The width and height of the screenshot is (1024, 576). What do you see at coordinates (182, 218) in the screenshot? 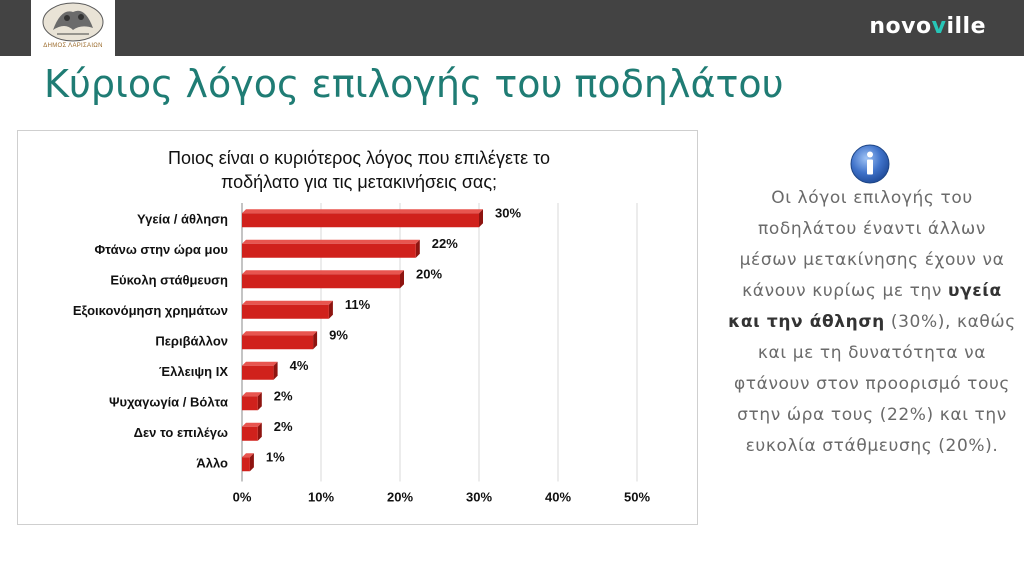
I see `category-label: Υγεία / άθληση` at bounding box center [182, 218].